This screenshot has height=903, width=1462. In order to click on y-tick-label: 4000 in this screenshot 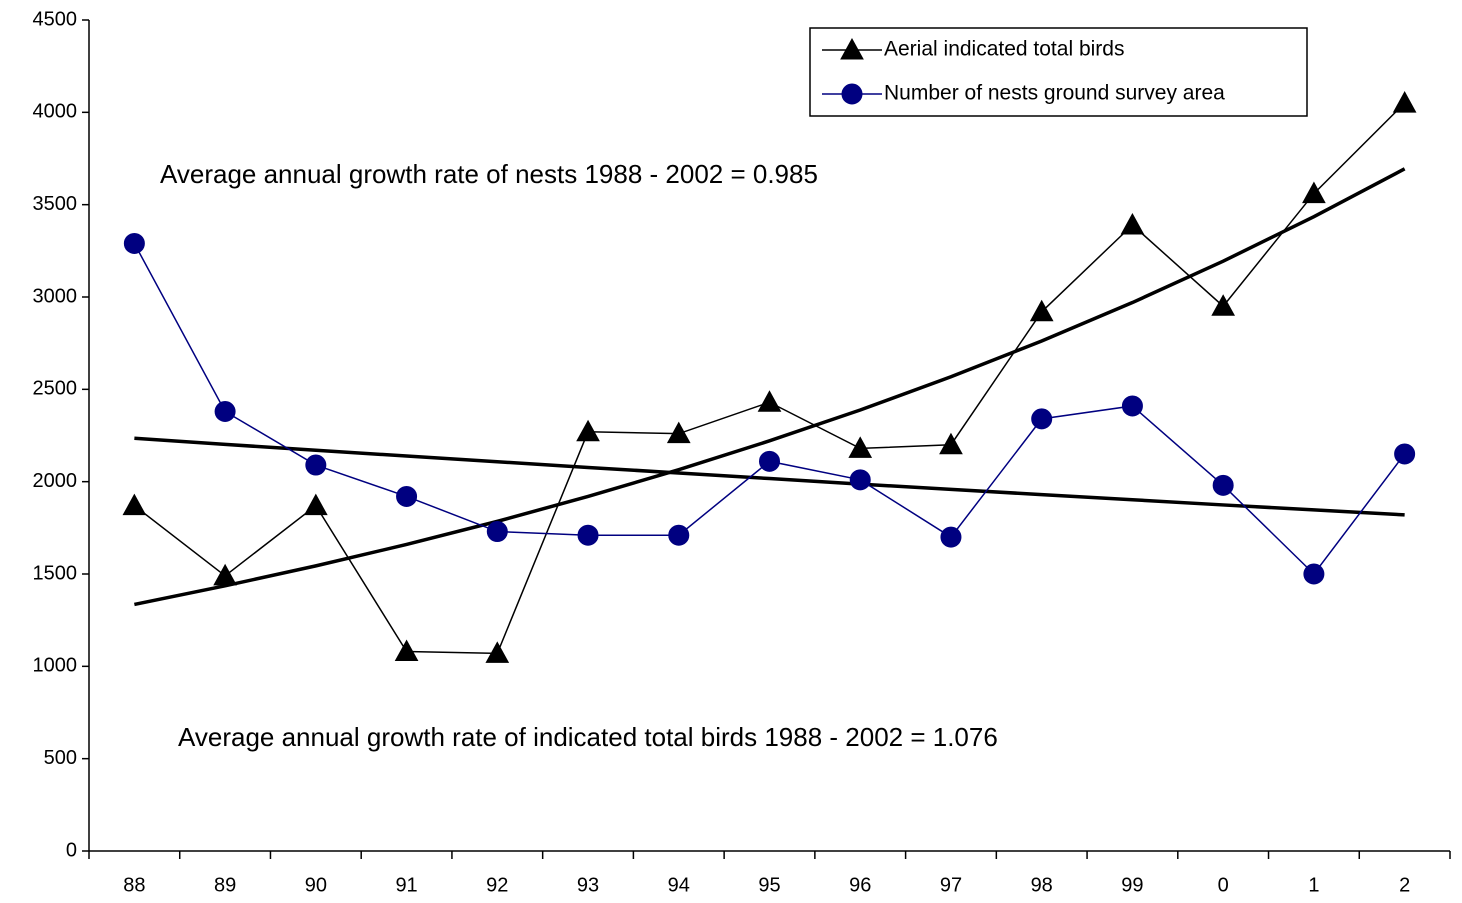, I will do `click(55, 112)`.